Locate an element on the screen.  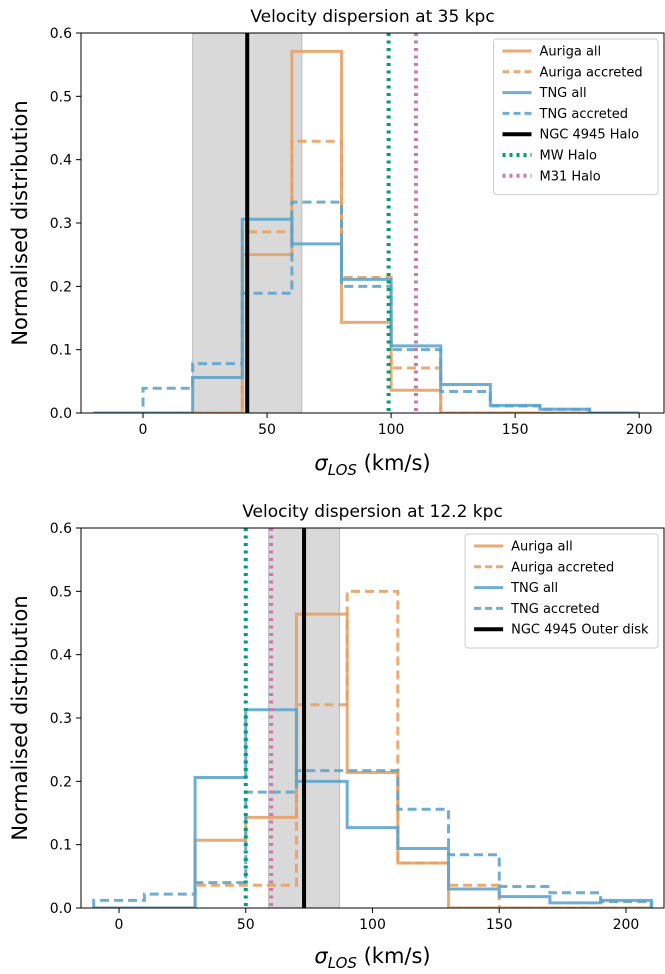
histogram-tng-accreted is located at coordinates (372, 838).